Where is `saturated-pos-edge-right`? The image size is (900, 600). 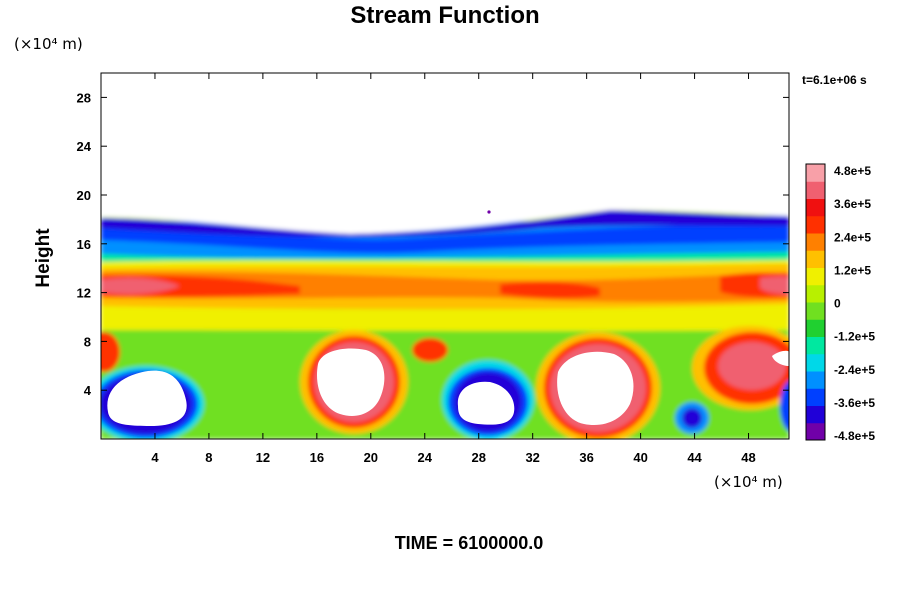 saturated-pos-edge-right is located at coordinates (780, 358).